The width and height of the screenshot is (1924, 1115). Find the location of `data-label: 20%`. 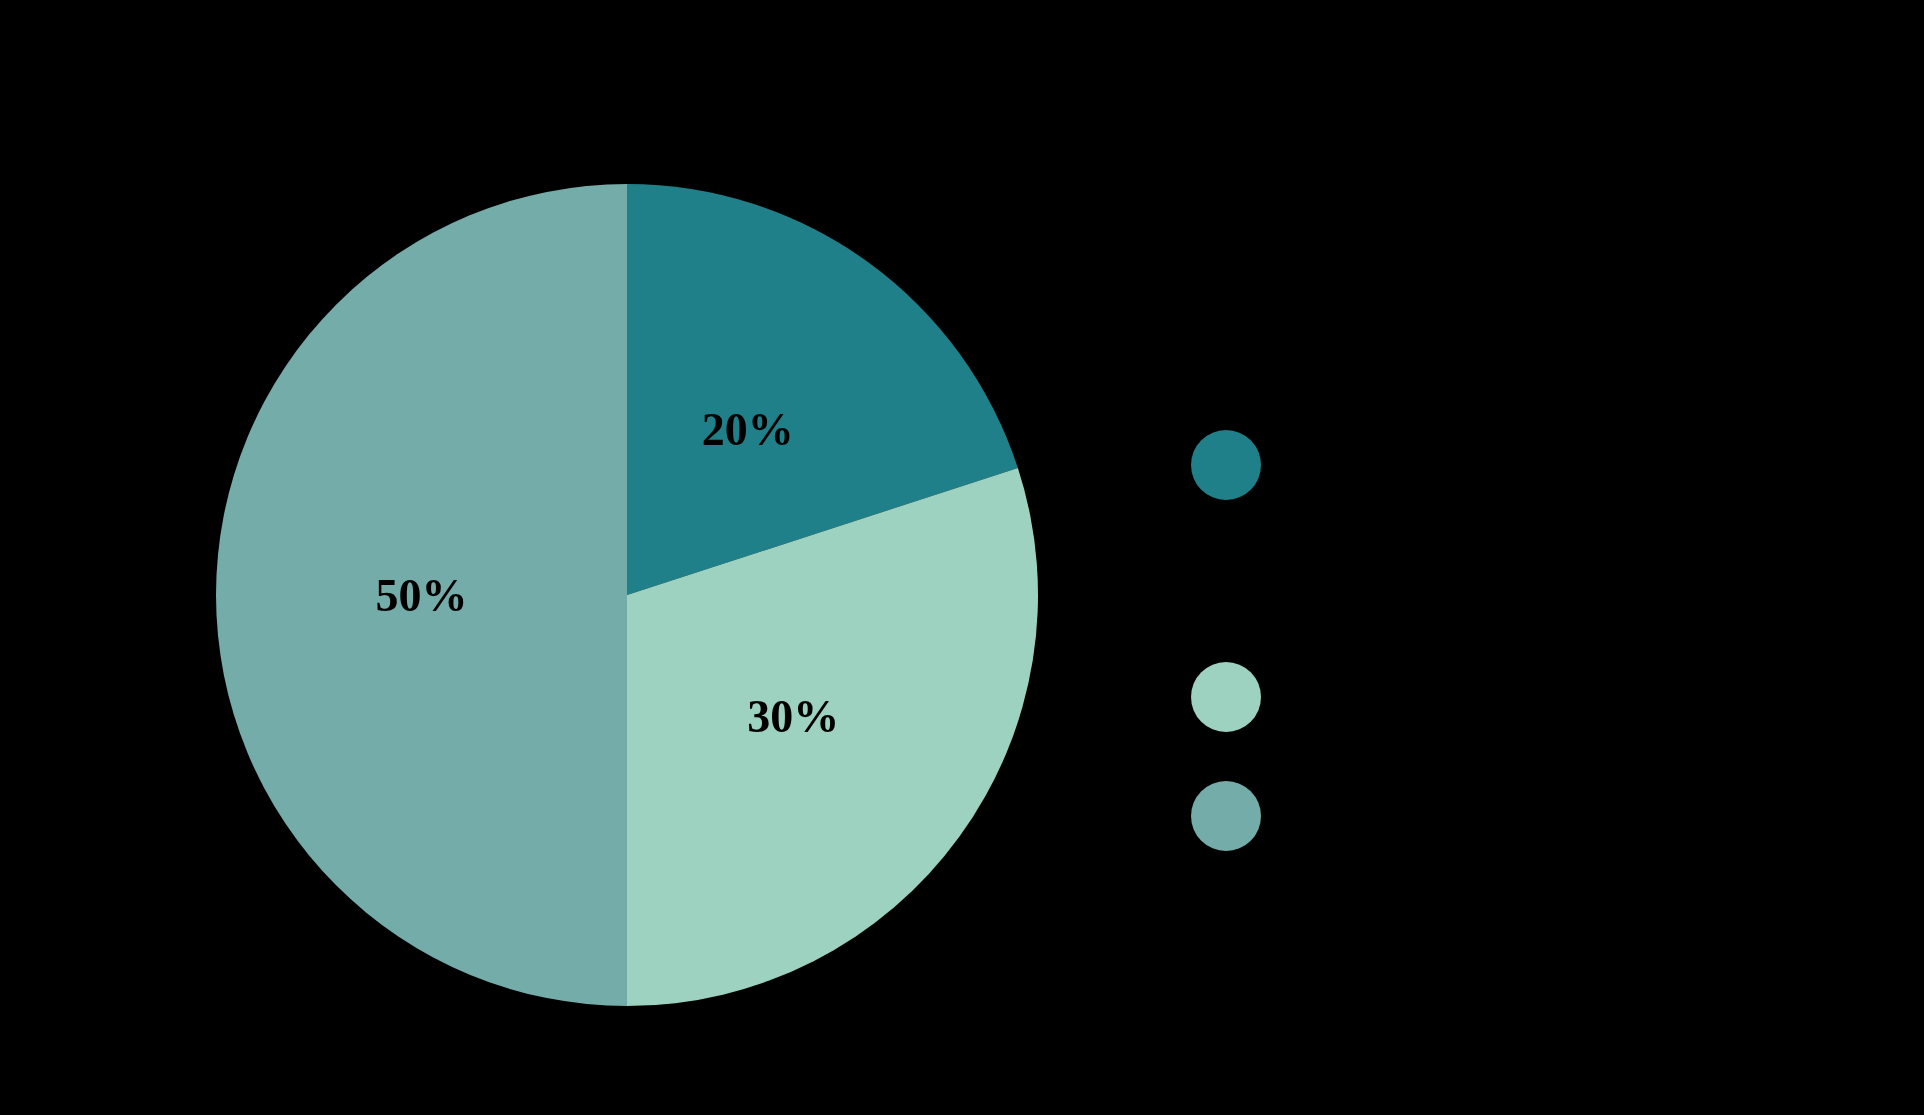

data-label: 20% is located at coordinates (747, 430).